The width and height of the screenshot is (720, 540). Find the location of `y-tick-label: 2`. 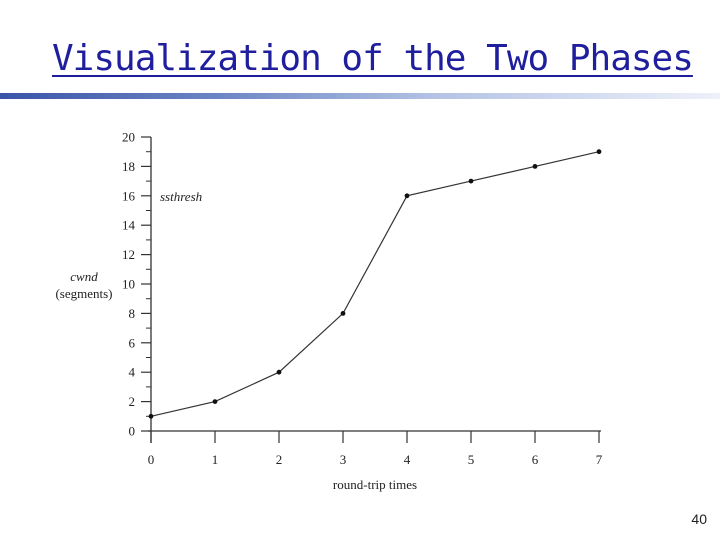

y-tick-label: 2 is located at coordinates (132, 401).